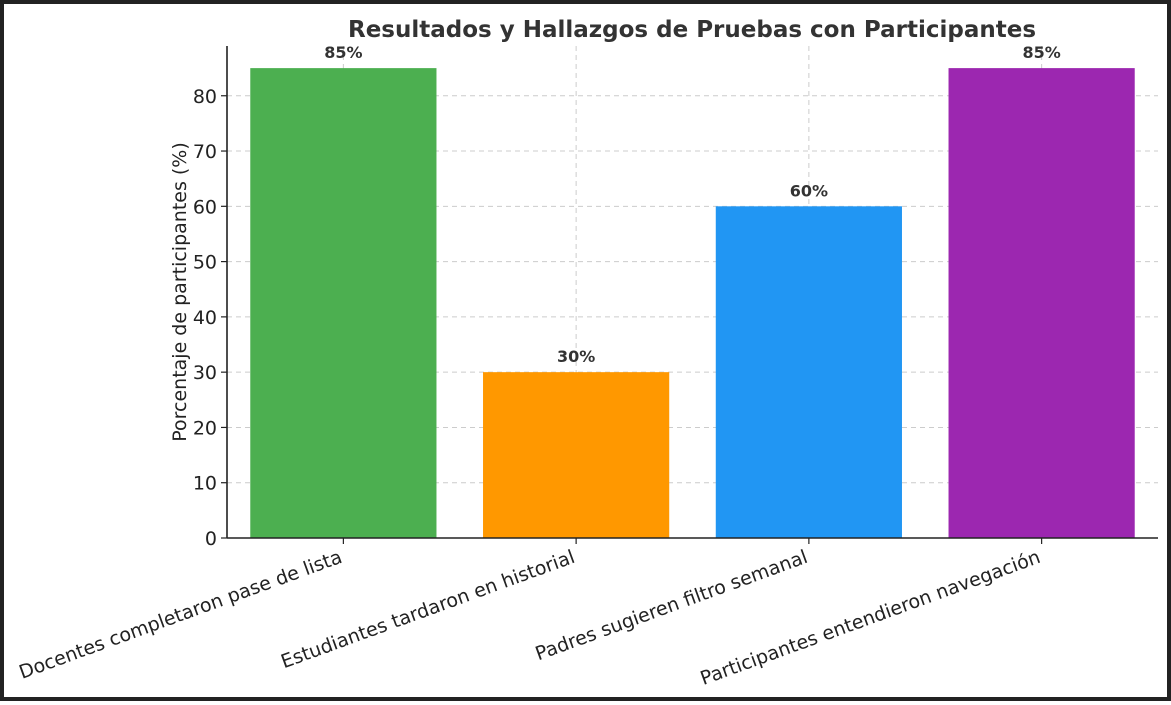 The width and height of the screenshot is (1171, 705). What do you see at coordinates (205, 207) in the screenshot?
I see `y-tick-label: 60` at bounding box center [205, 207].